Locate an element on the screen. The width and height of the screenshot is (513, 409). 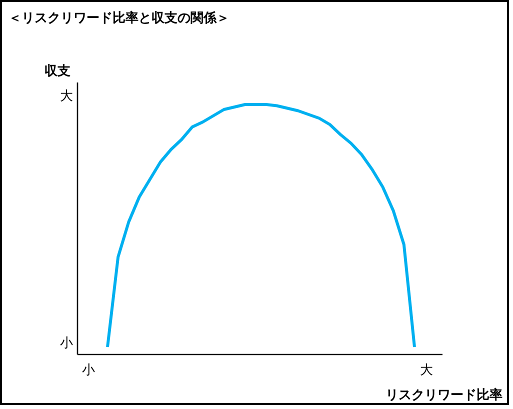
y-axis-title: 収支 is located at coordinates (57, 71).